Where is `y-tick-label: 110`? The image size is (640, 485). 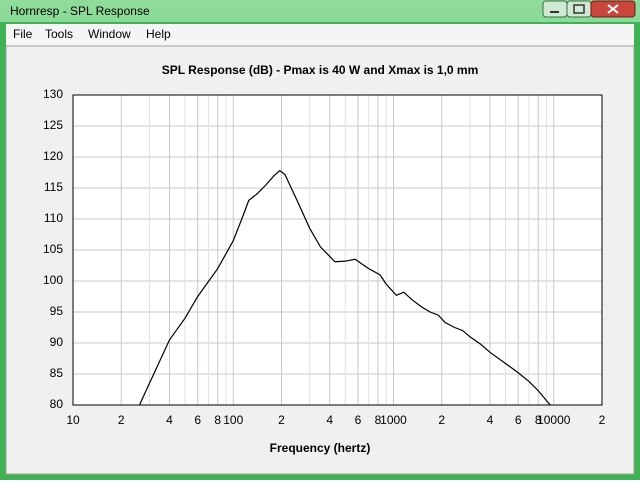
y-tick-label: 110 is located at coordinates (53, 218).